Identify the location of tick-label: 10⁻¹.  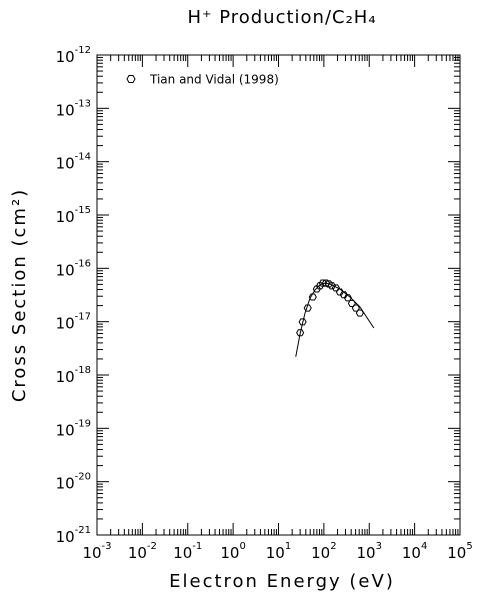
(187, 551).